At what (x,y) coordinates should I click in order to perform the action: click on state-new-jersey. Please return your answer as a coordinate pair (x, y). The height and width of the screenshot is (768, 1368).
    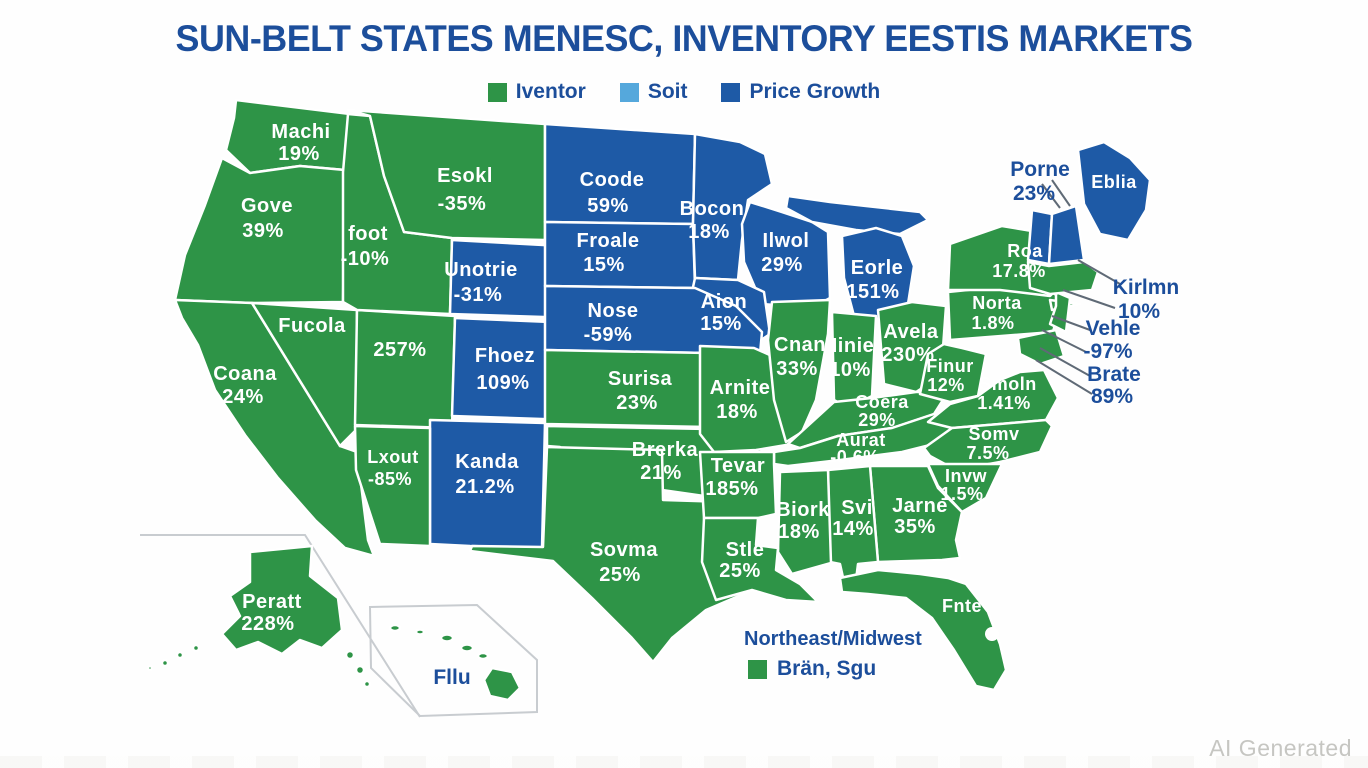
    Looking at the image, I should click on (1060, 312).